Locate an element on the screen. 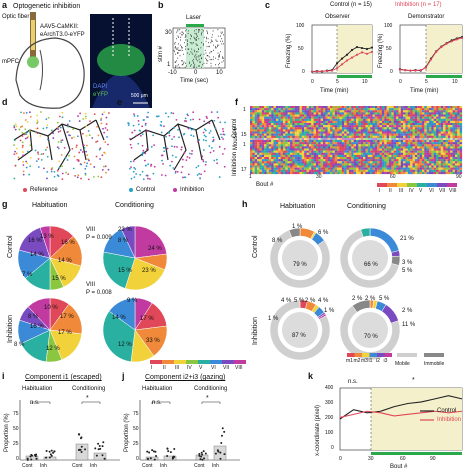 Image resolution: width=474 pixels, height=474 pixels. donut-pct-label: 79 % is located at coordinates (300, 265).